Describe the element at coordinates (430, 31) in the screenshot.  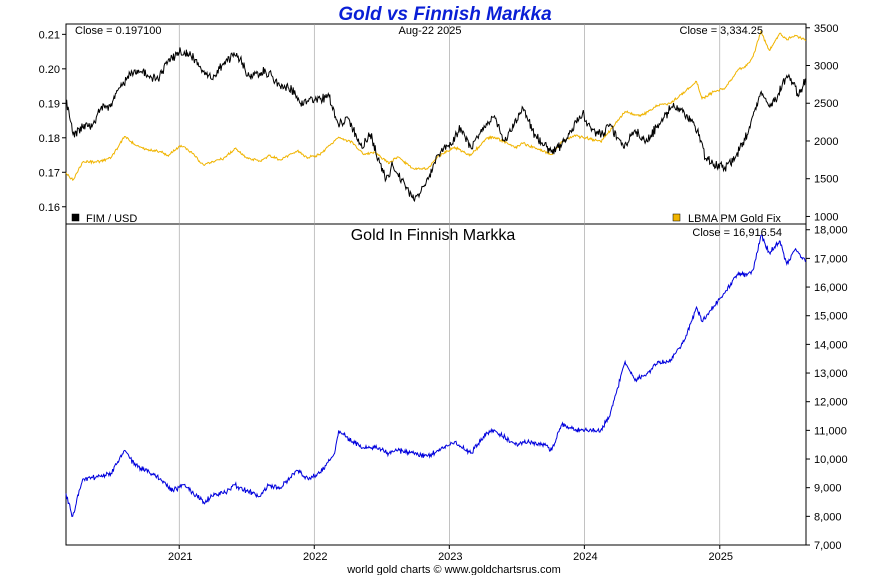
I see `date-label: Aug-22 2025` at that location.